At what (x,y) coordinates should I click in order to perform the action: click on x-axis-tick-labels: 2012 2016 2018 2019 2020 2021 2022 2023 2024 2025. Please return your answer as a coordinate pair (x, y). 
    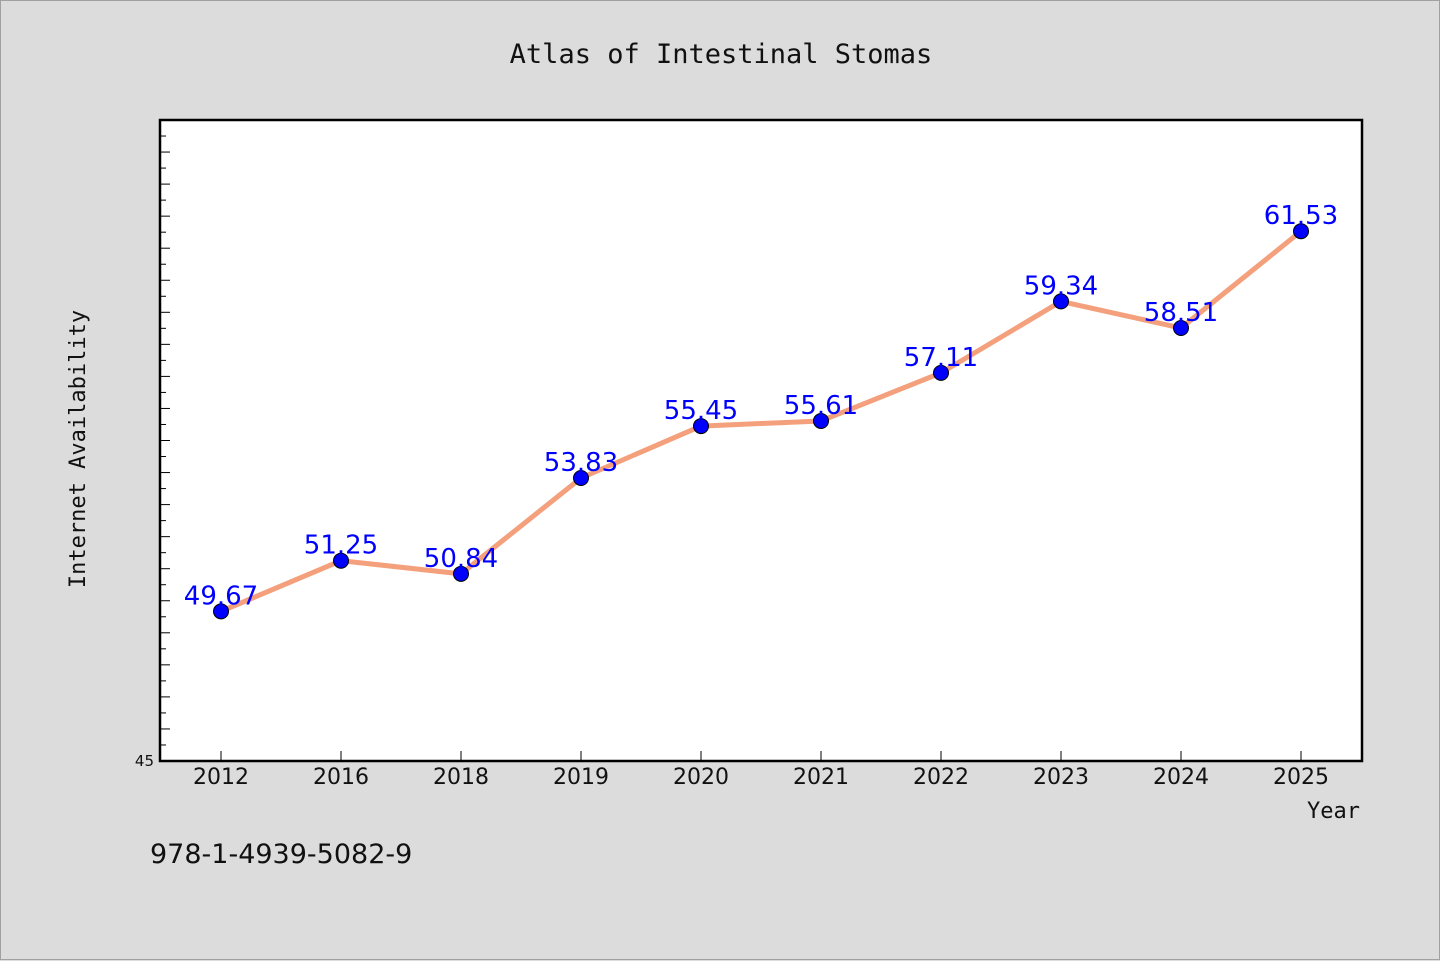
    Looking at the image, I should click on (761, 777).